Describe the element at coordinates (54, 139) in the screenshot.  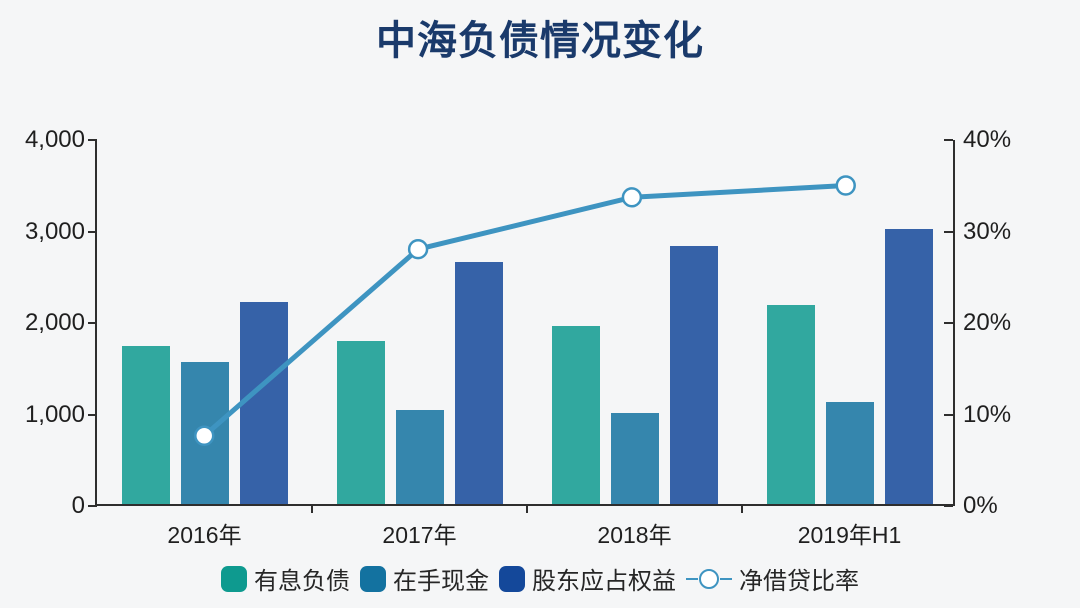
I see `y-axis-left-label: 4,000` at that location.